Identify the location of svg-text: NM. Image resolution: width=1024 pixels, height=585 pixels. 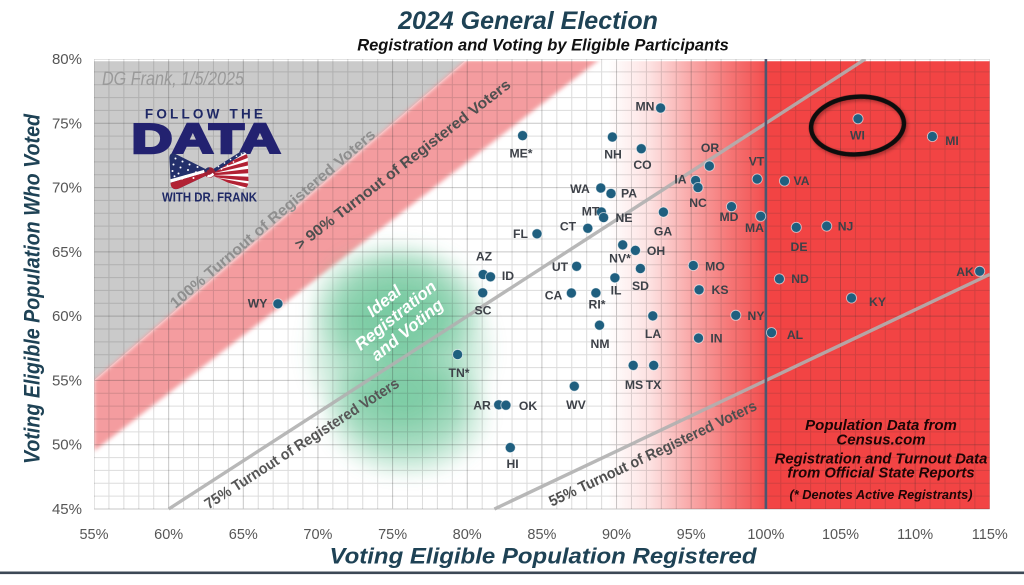
(600, 344).